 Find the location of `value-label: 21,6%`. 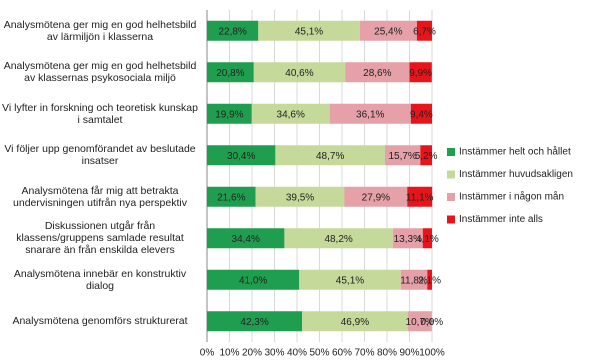

value-label: 21,6% is located at coordinates (231, 197).